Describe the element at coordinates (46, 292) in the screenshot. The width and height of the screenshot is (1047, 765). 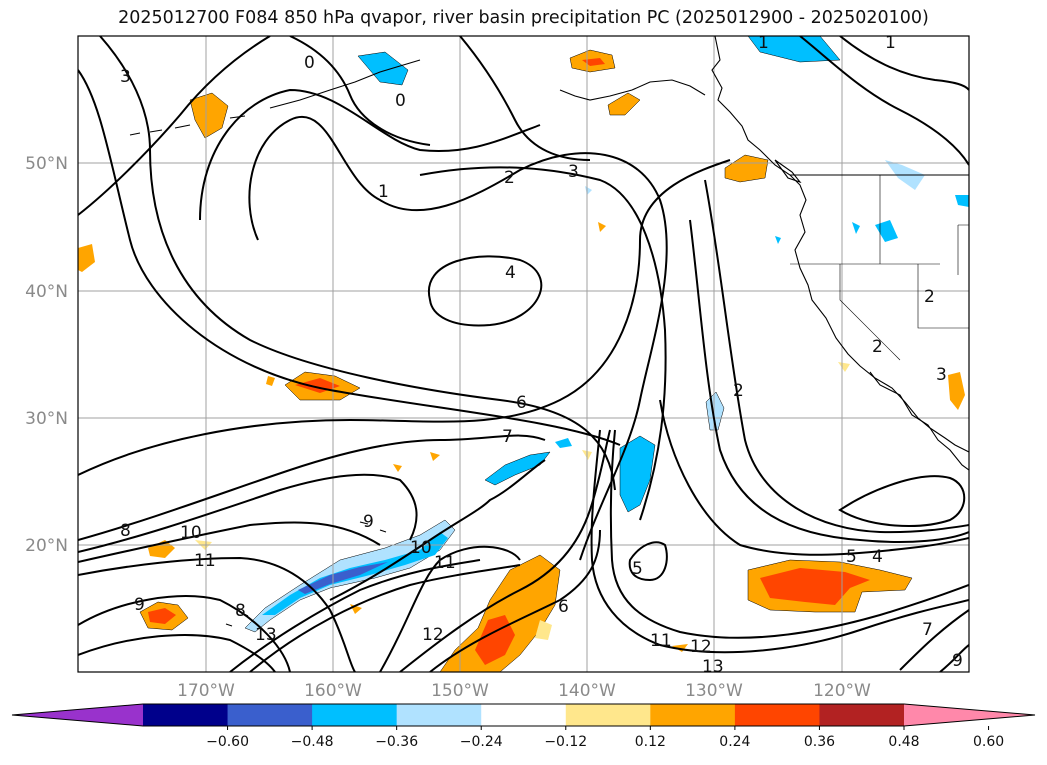
I see `latitude-label: 40°N` at that location.